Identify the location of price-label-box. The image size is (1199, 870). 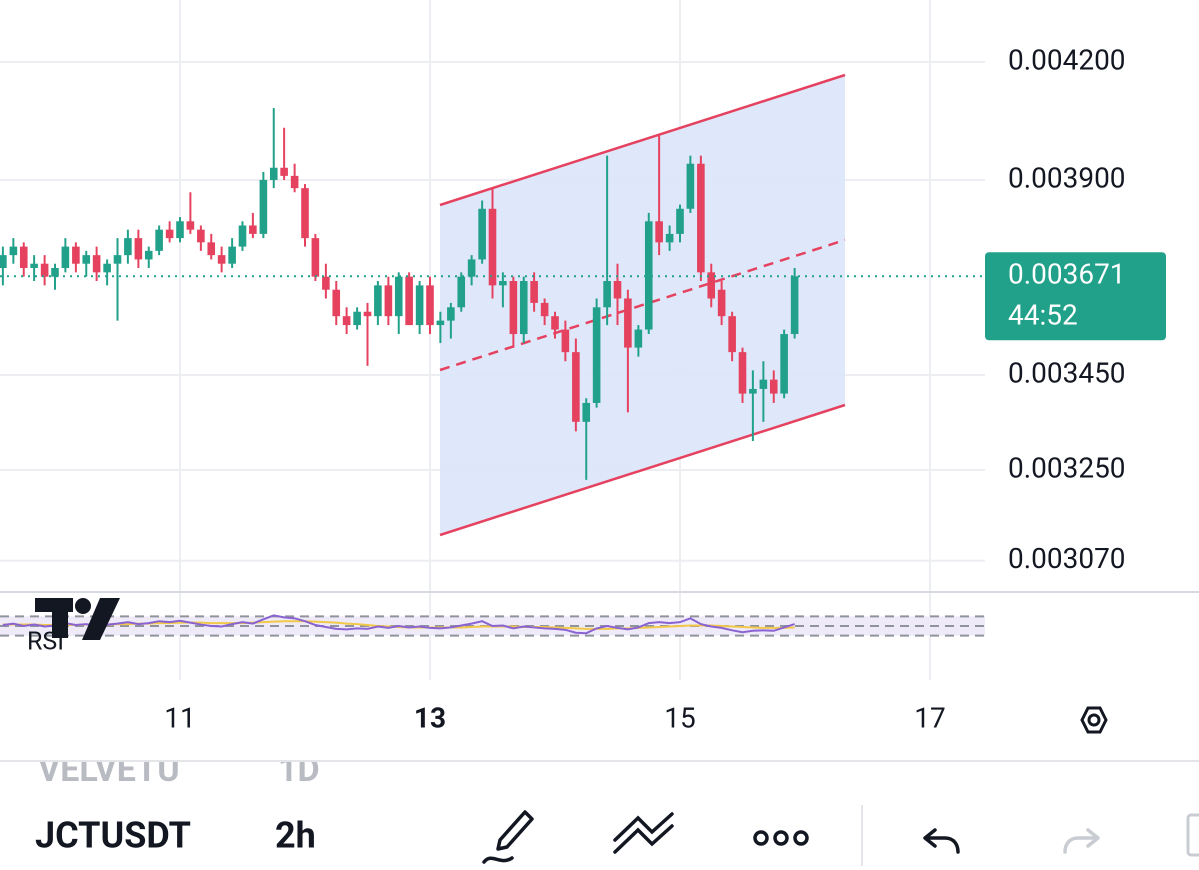
(1075, 296).